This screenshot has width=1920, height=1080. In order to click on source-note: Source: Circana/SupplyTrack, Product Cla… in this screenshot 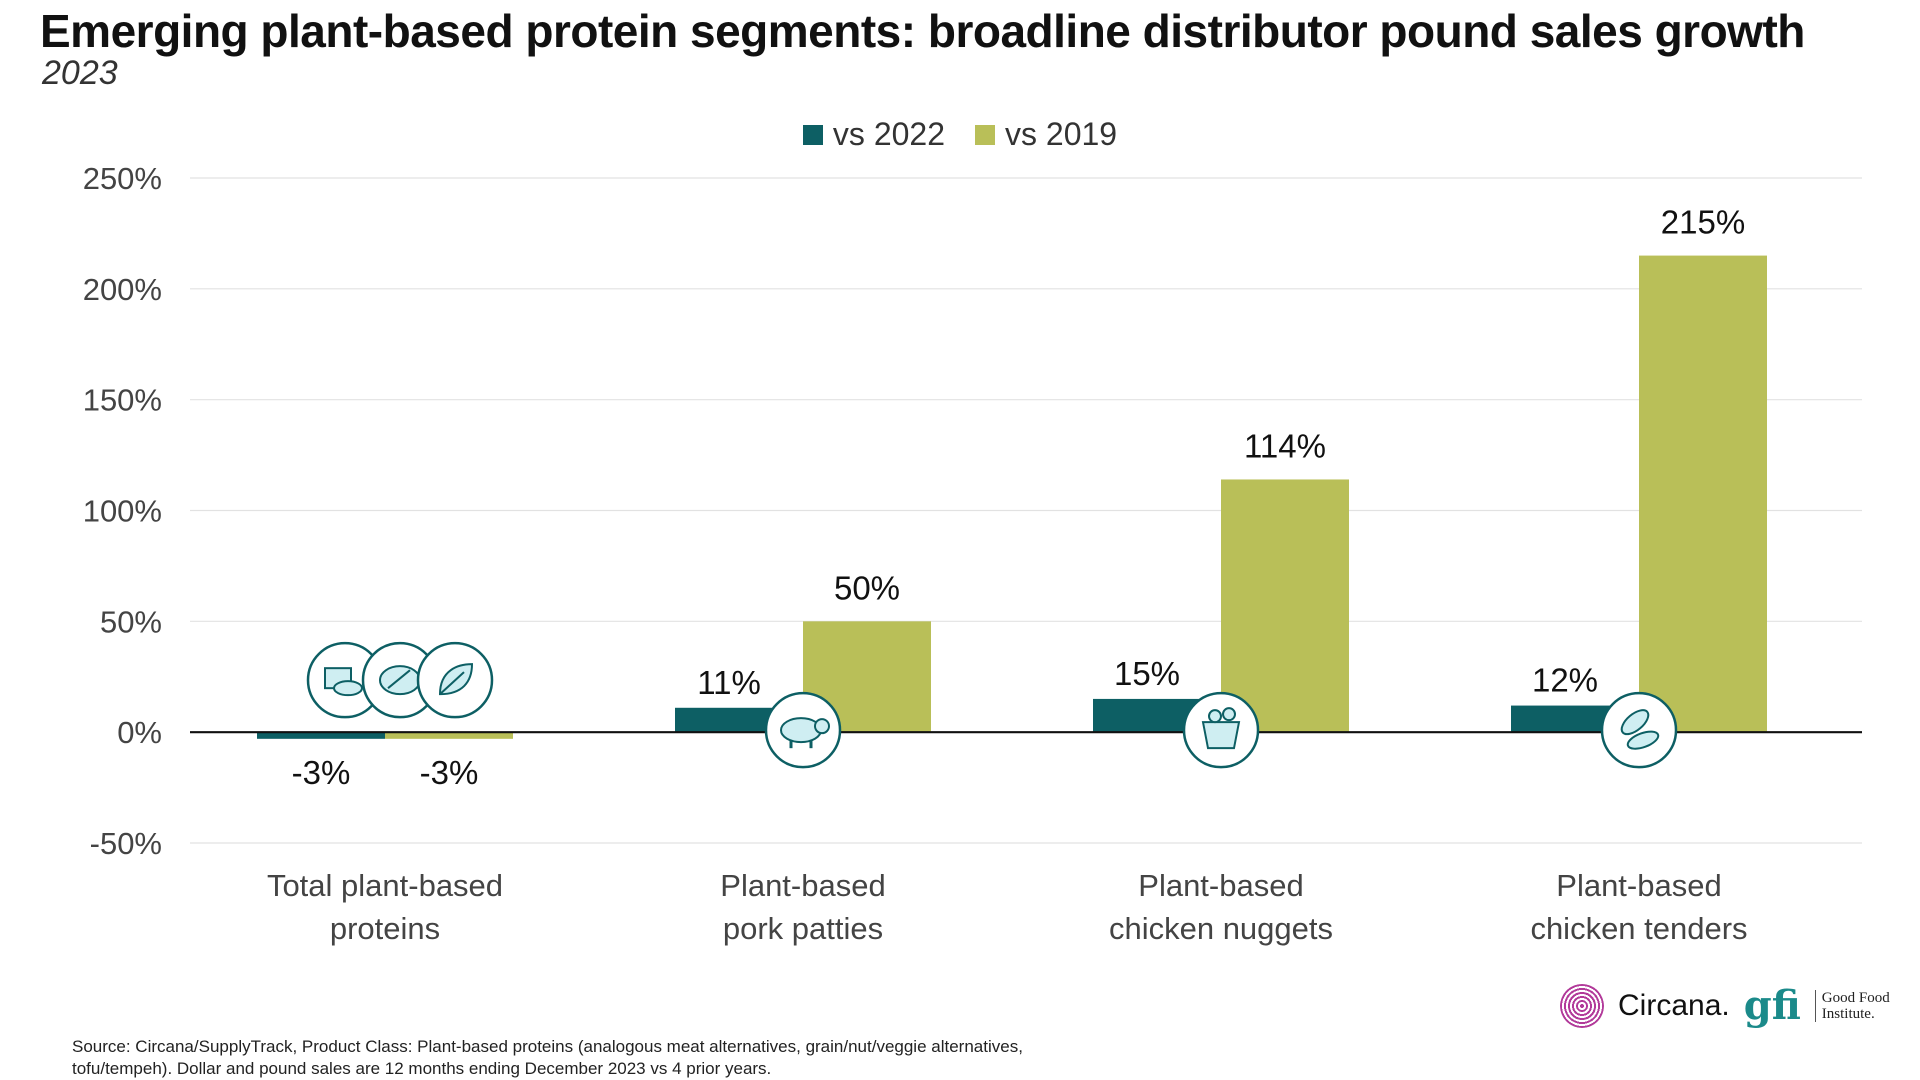, I will do `click(547, 1057)`.